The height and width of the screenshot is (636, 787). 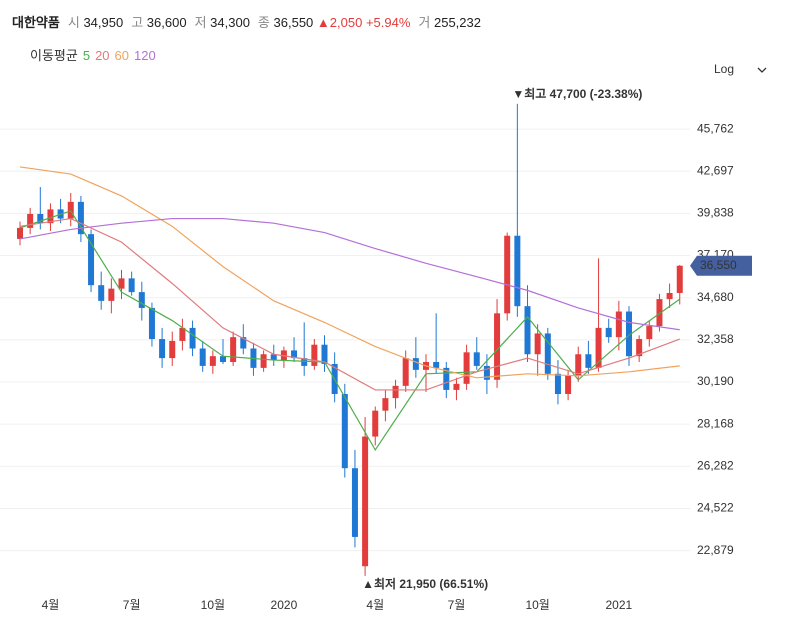 What do you see at coordinates (54, 55) in the screenshot?
I see `legend-title: 이동평균` at bounding box center [54, 55].